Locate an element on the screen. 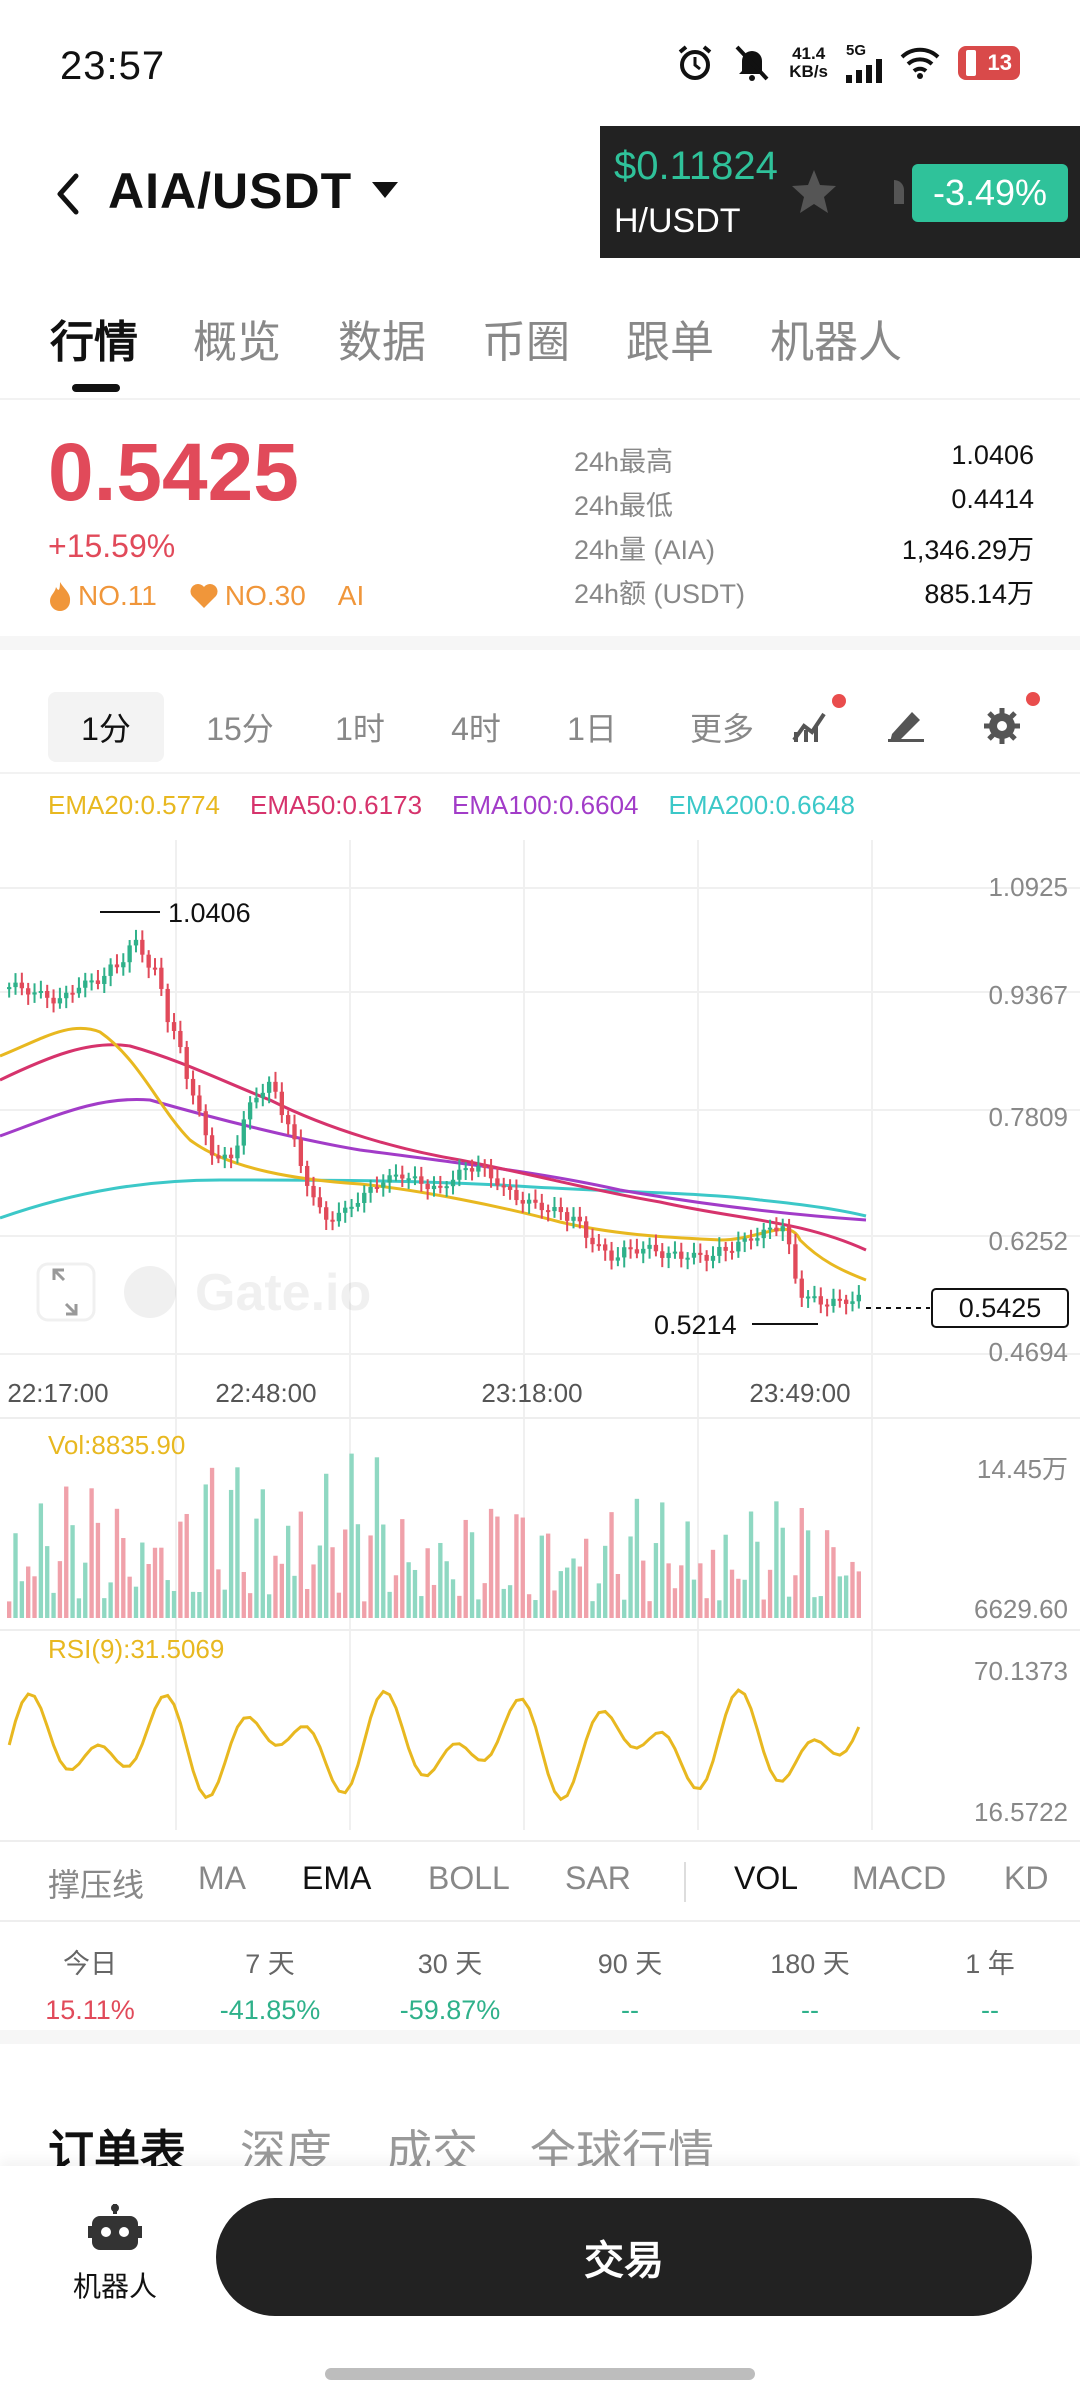 The width and height of the screenshot is (1080, 2400). interval-1d: 1日 is located at coordinates (592, 729).